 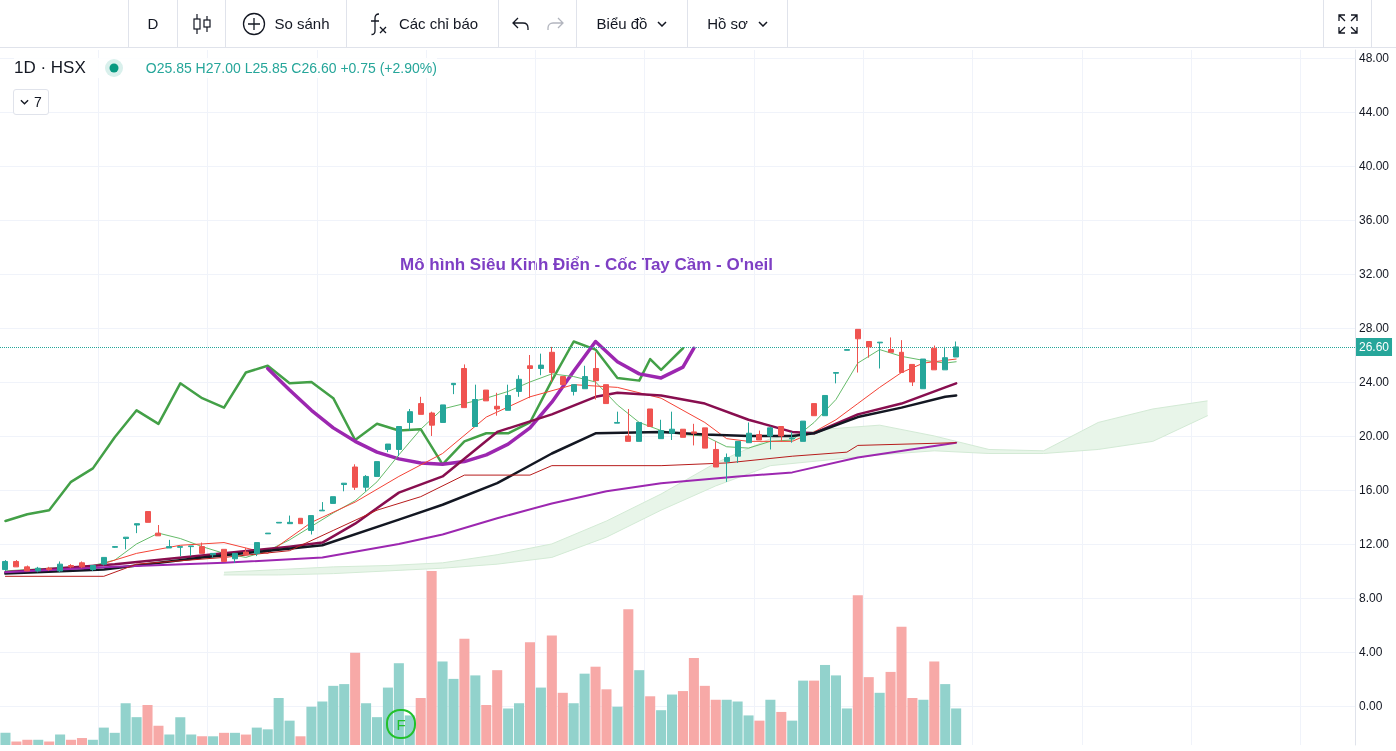 I want to click on text: So sánh, so click(x=302, y=23).